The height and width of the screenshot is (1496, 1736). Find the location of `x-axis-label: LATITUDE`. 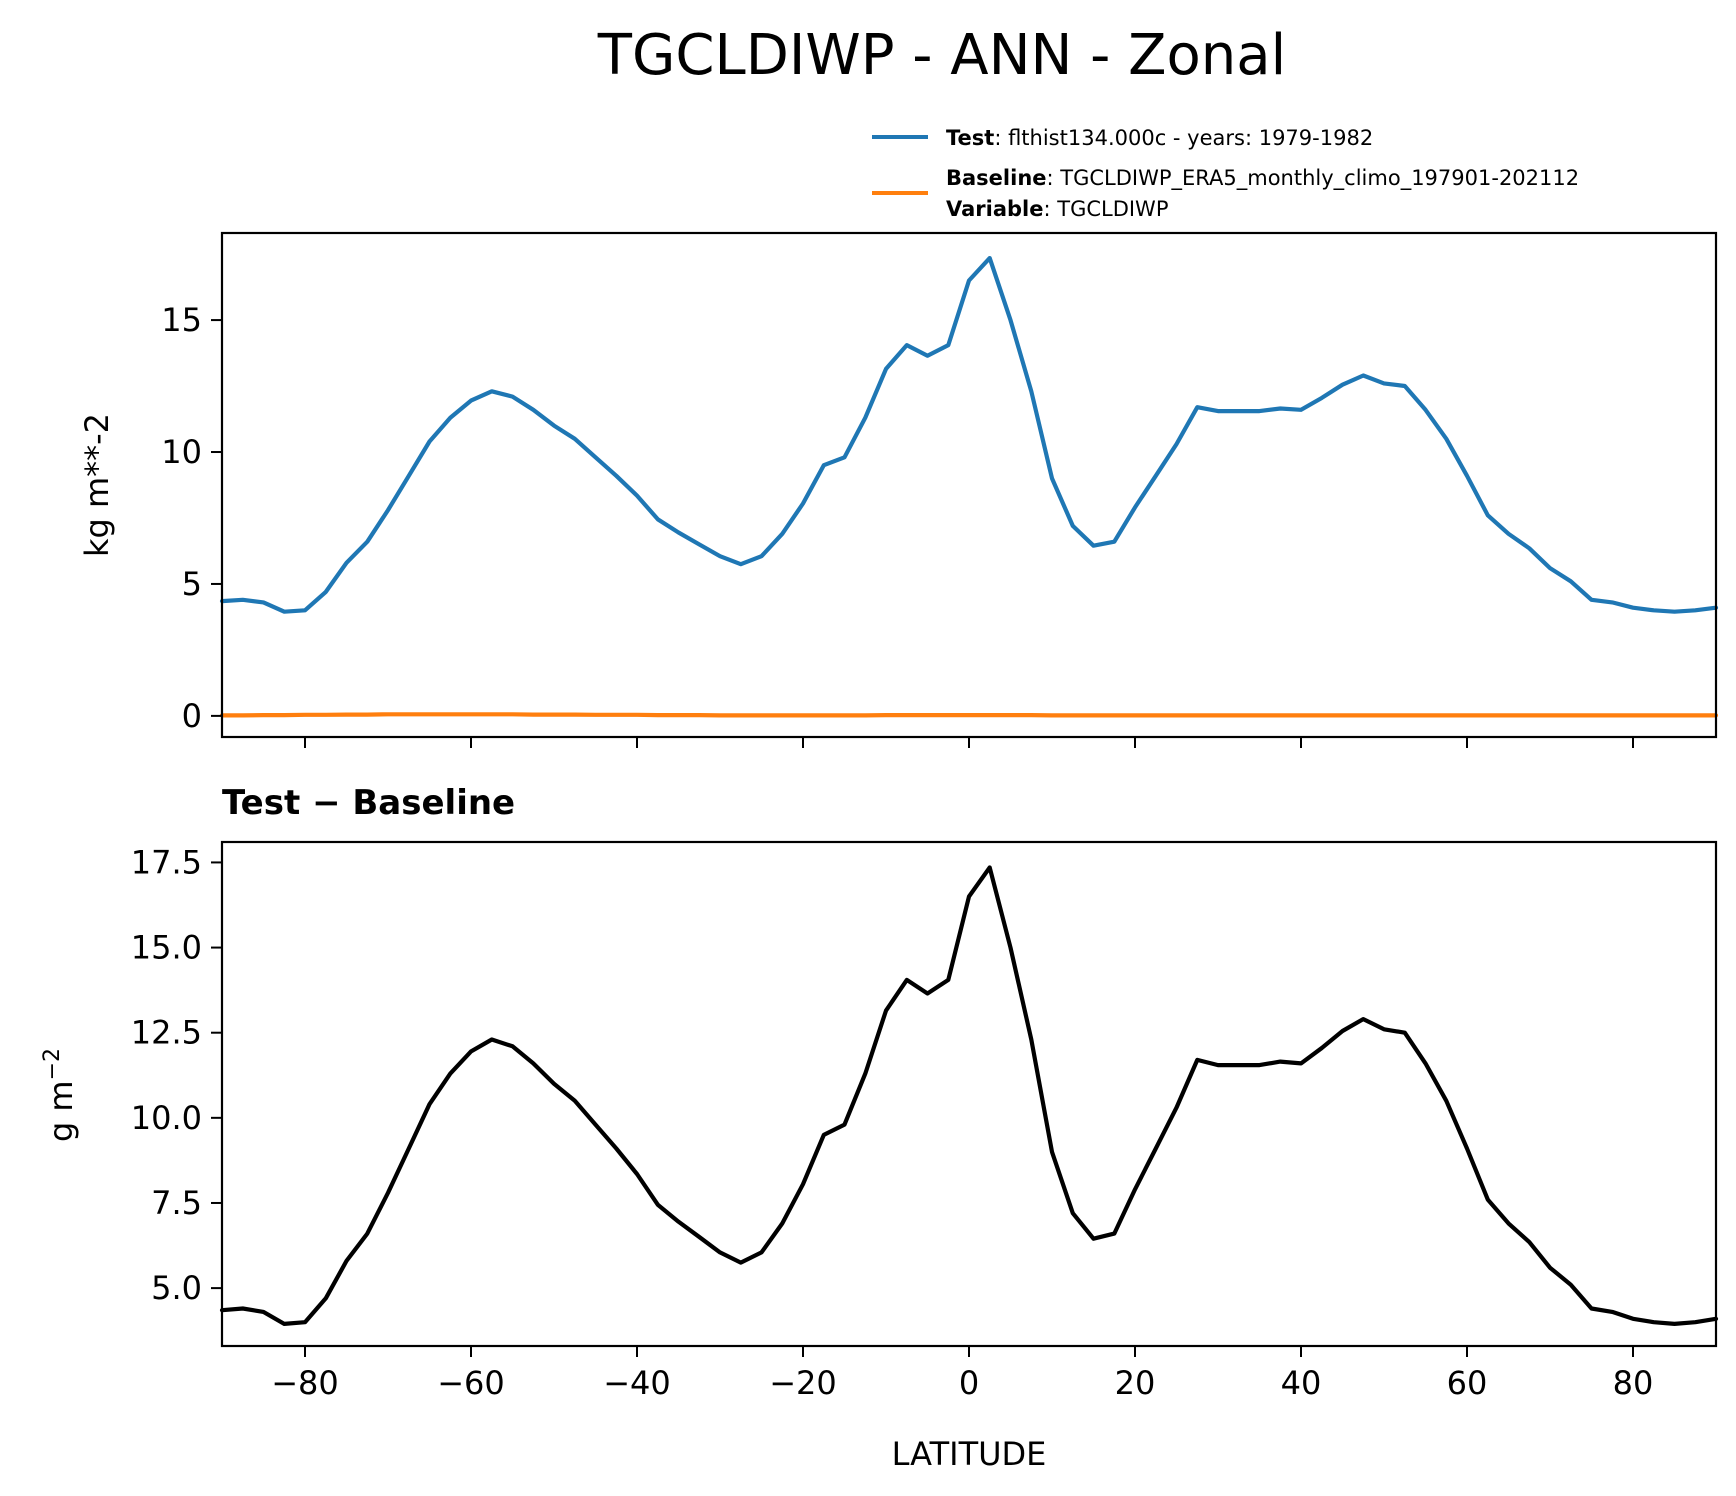

x-axis-label: LATITUDE is located at coordinates (969, 1454).